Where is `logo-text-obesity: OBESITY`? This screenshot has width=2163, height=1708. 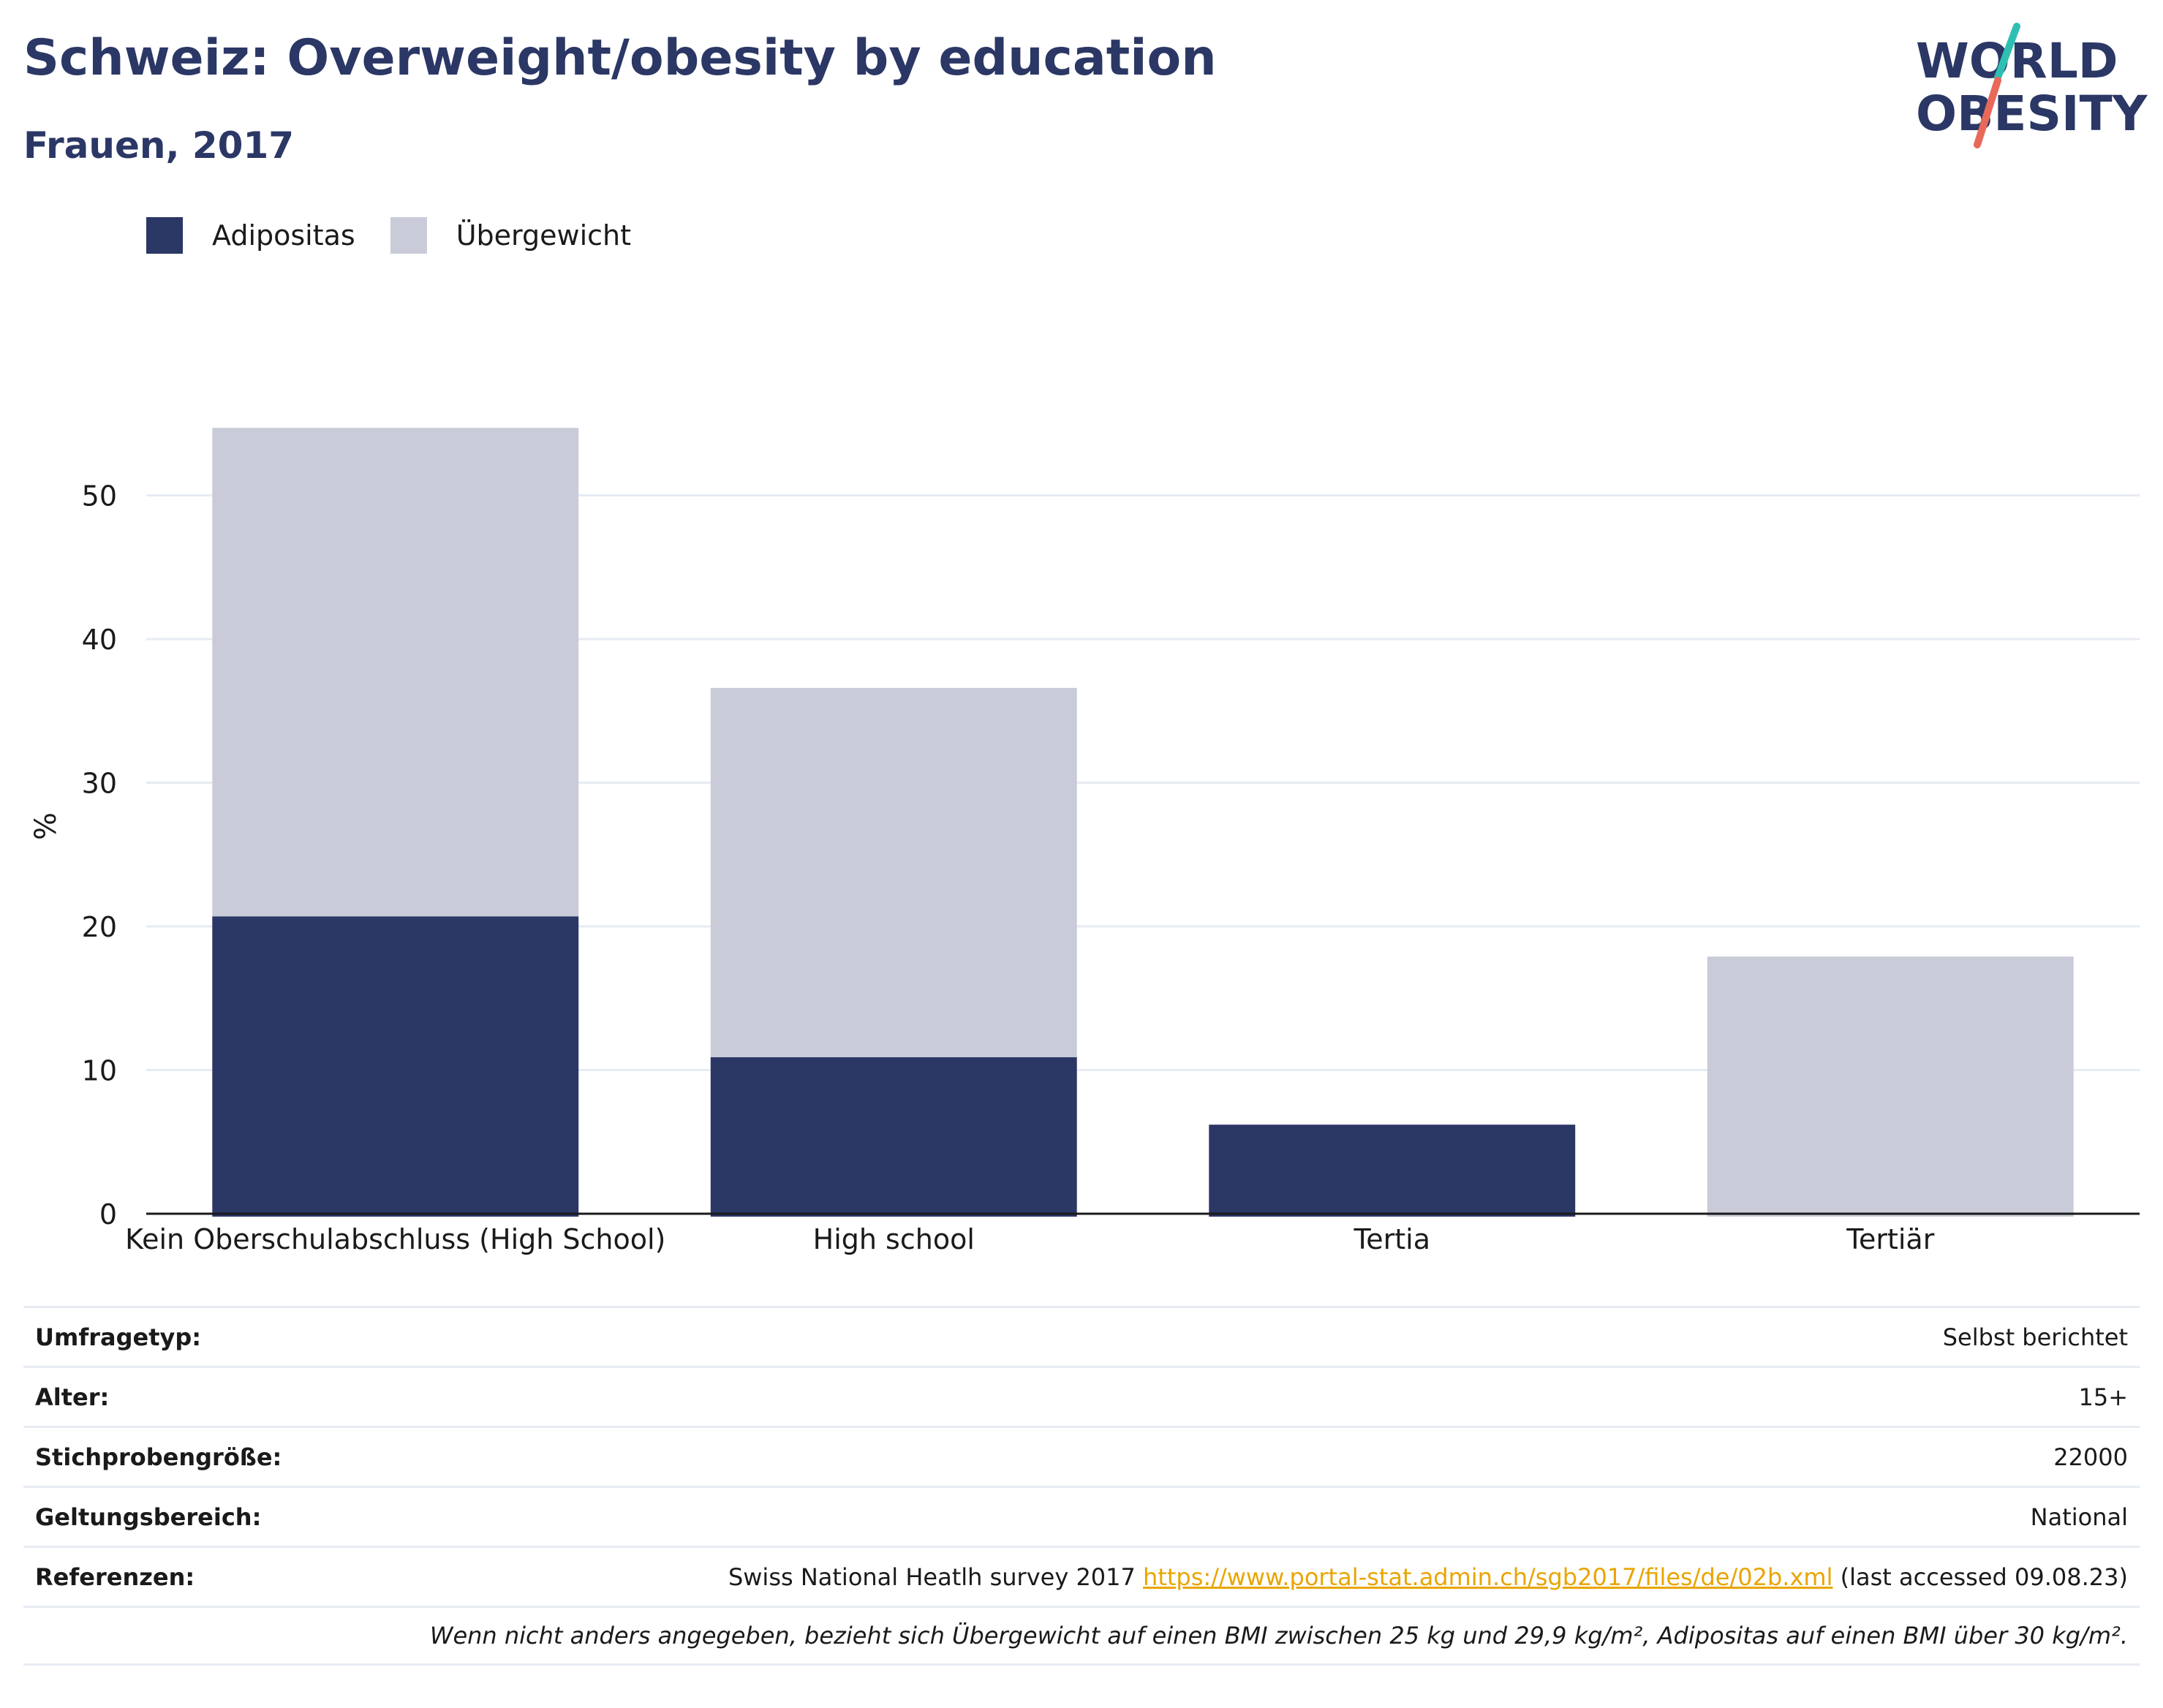 logo-text-obesity: OBESITY is located at coordinates (2032, 114).